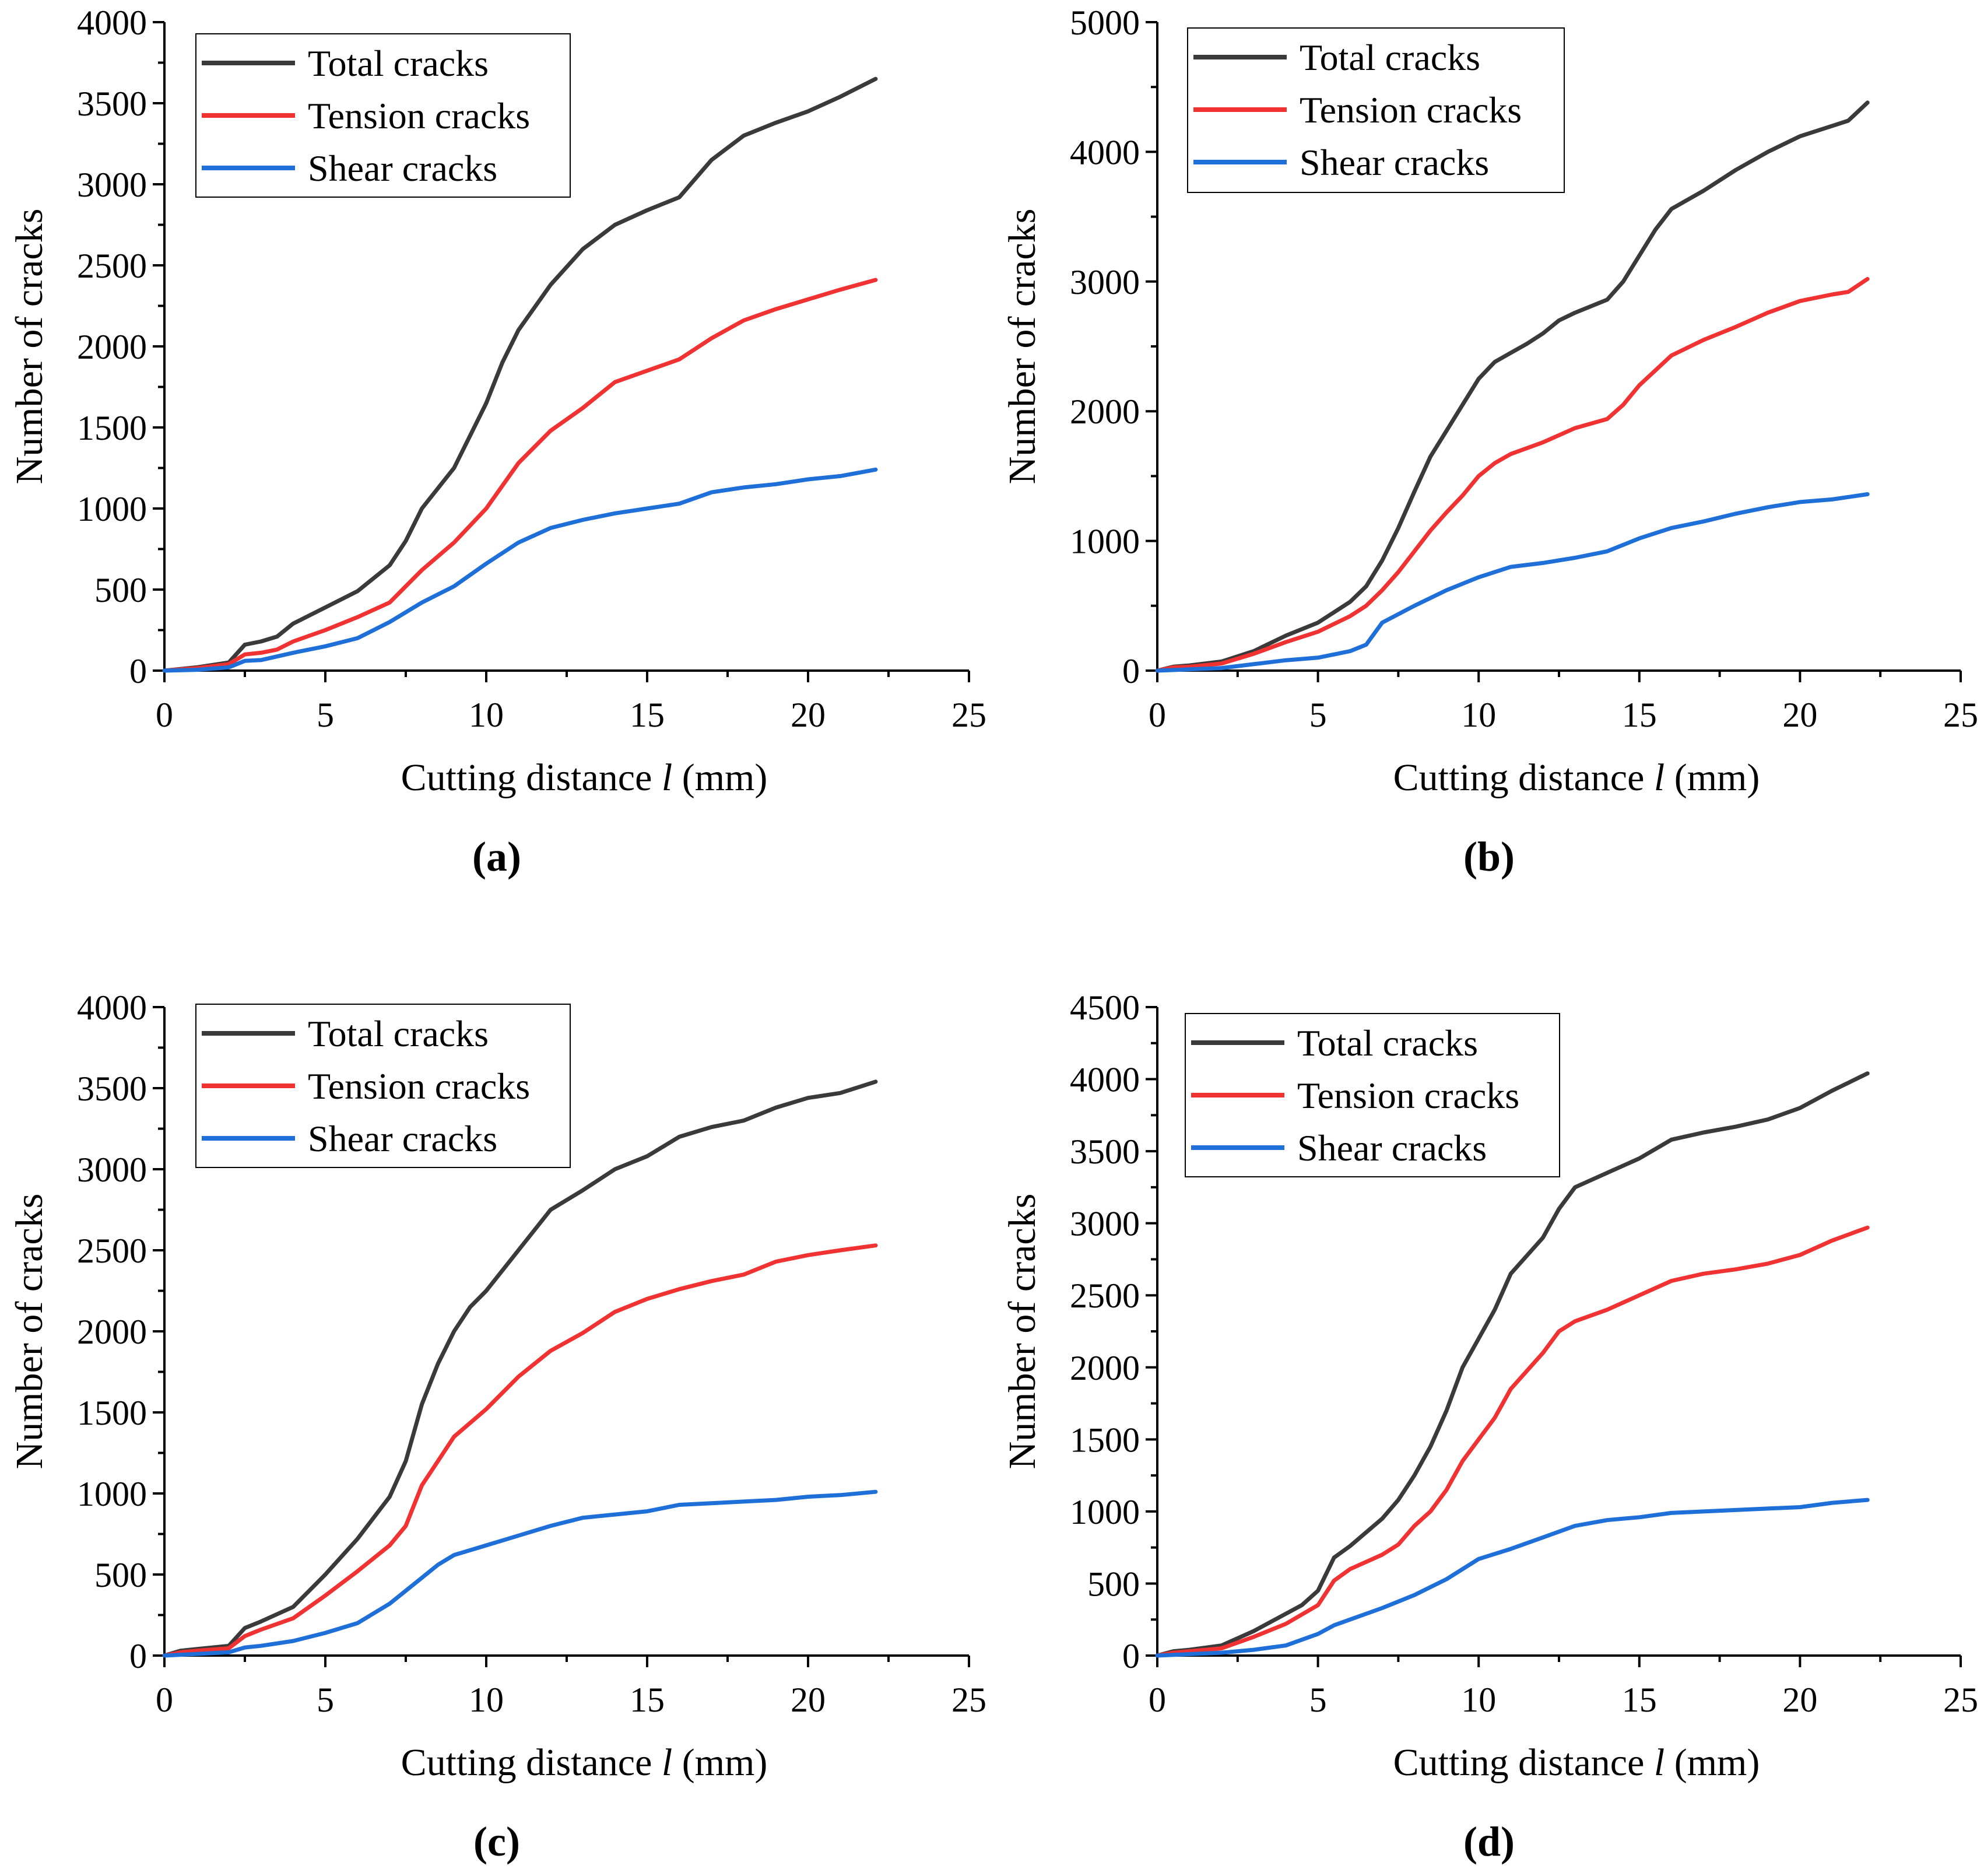 Image resolution: width=1984 pixels, height=1876 pixels. I want to click on panel-label: (b), so click(1489, 856).